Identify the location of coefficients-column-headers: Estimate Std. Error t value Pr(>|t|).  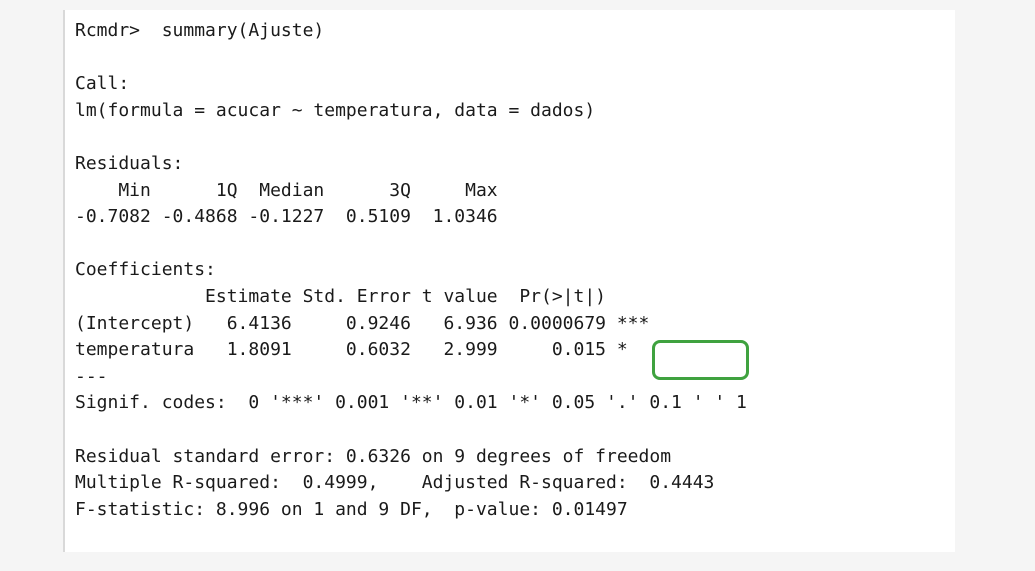
(341, 296).